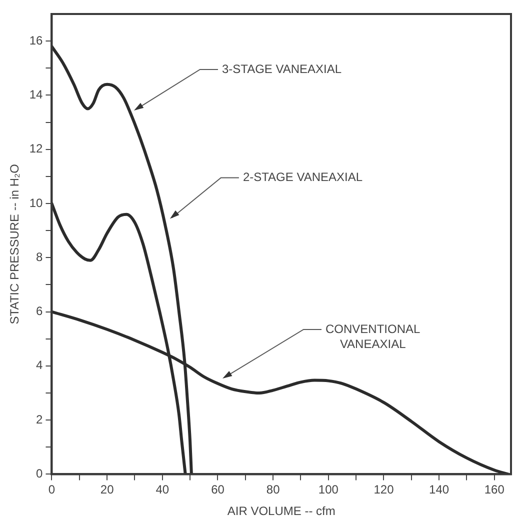  What do you see at coordinates (40, 419) in the screenshot?
I see `y-tick-label: 2` at bounding box center [40, 419].